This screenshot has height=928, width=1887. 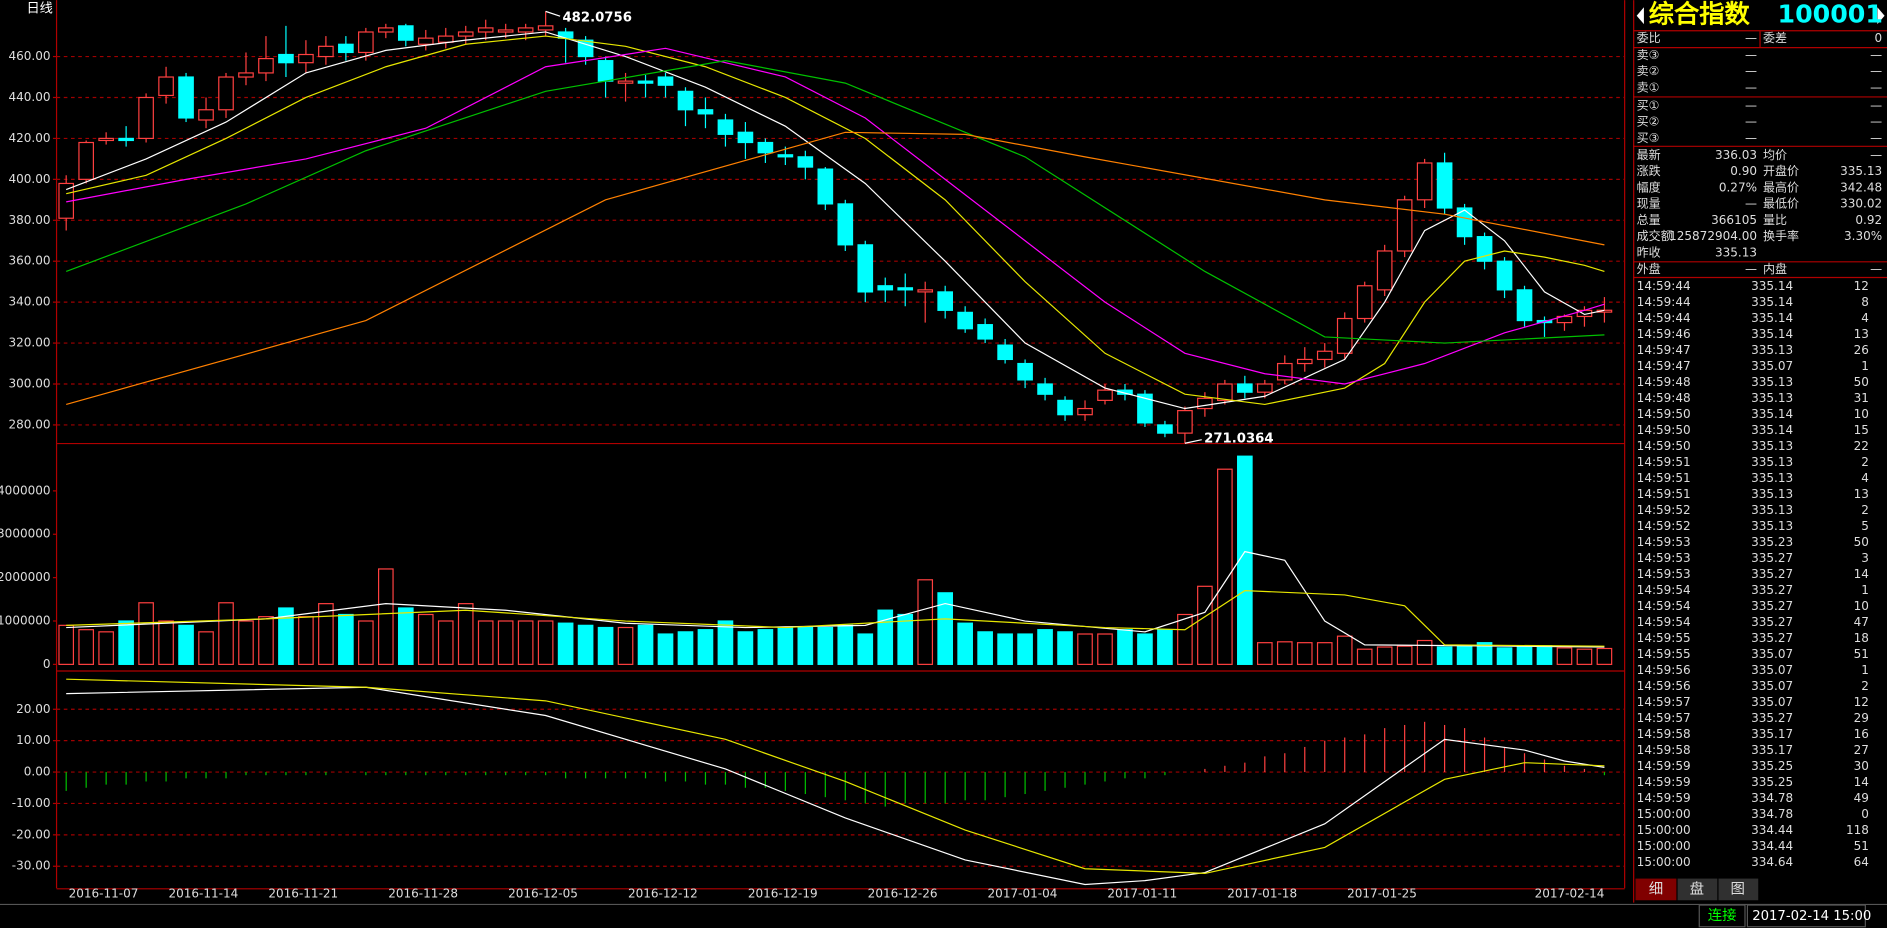 I want to click on tick-volume: 13, so click(x=1861, y=494).